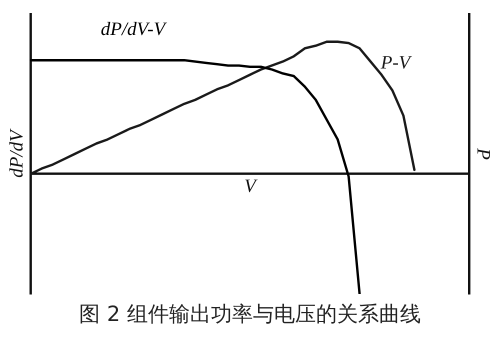 This screenshot has width=500, height=341. I want to click on x-axis-title: V, so click(251, 187).